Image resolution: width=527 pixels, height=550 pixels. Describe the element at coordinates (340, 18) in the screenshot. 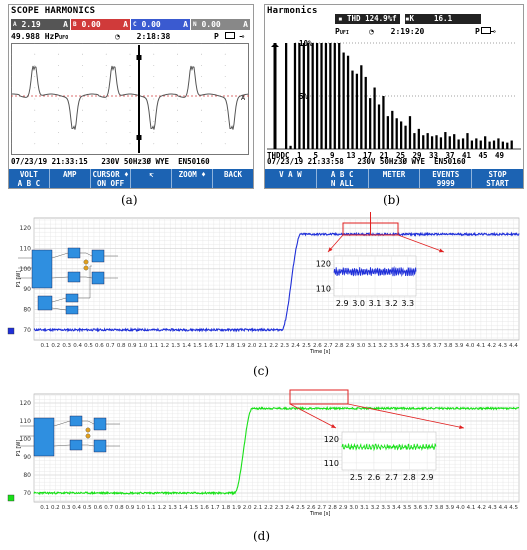

I see `thd-icon: ▪` at that location.